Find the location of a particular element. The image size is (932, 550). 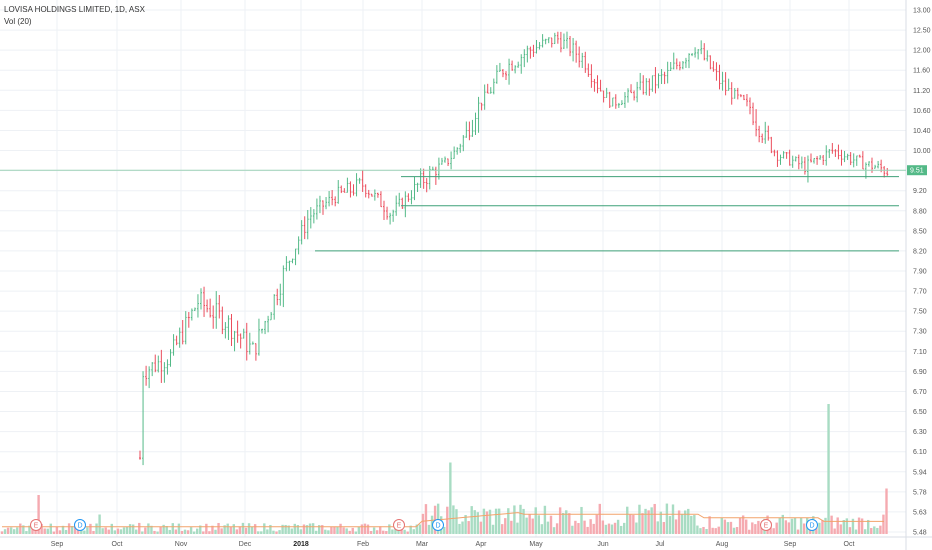

time-tick-label: Sep is located at coordinates (57, 544).